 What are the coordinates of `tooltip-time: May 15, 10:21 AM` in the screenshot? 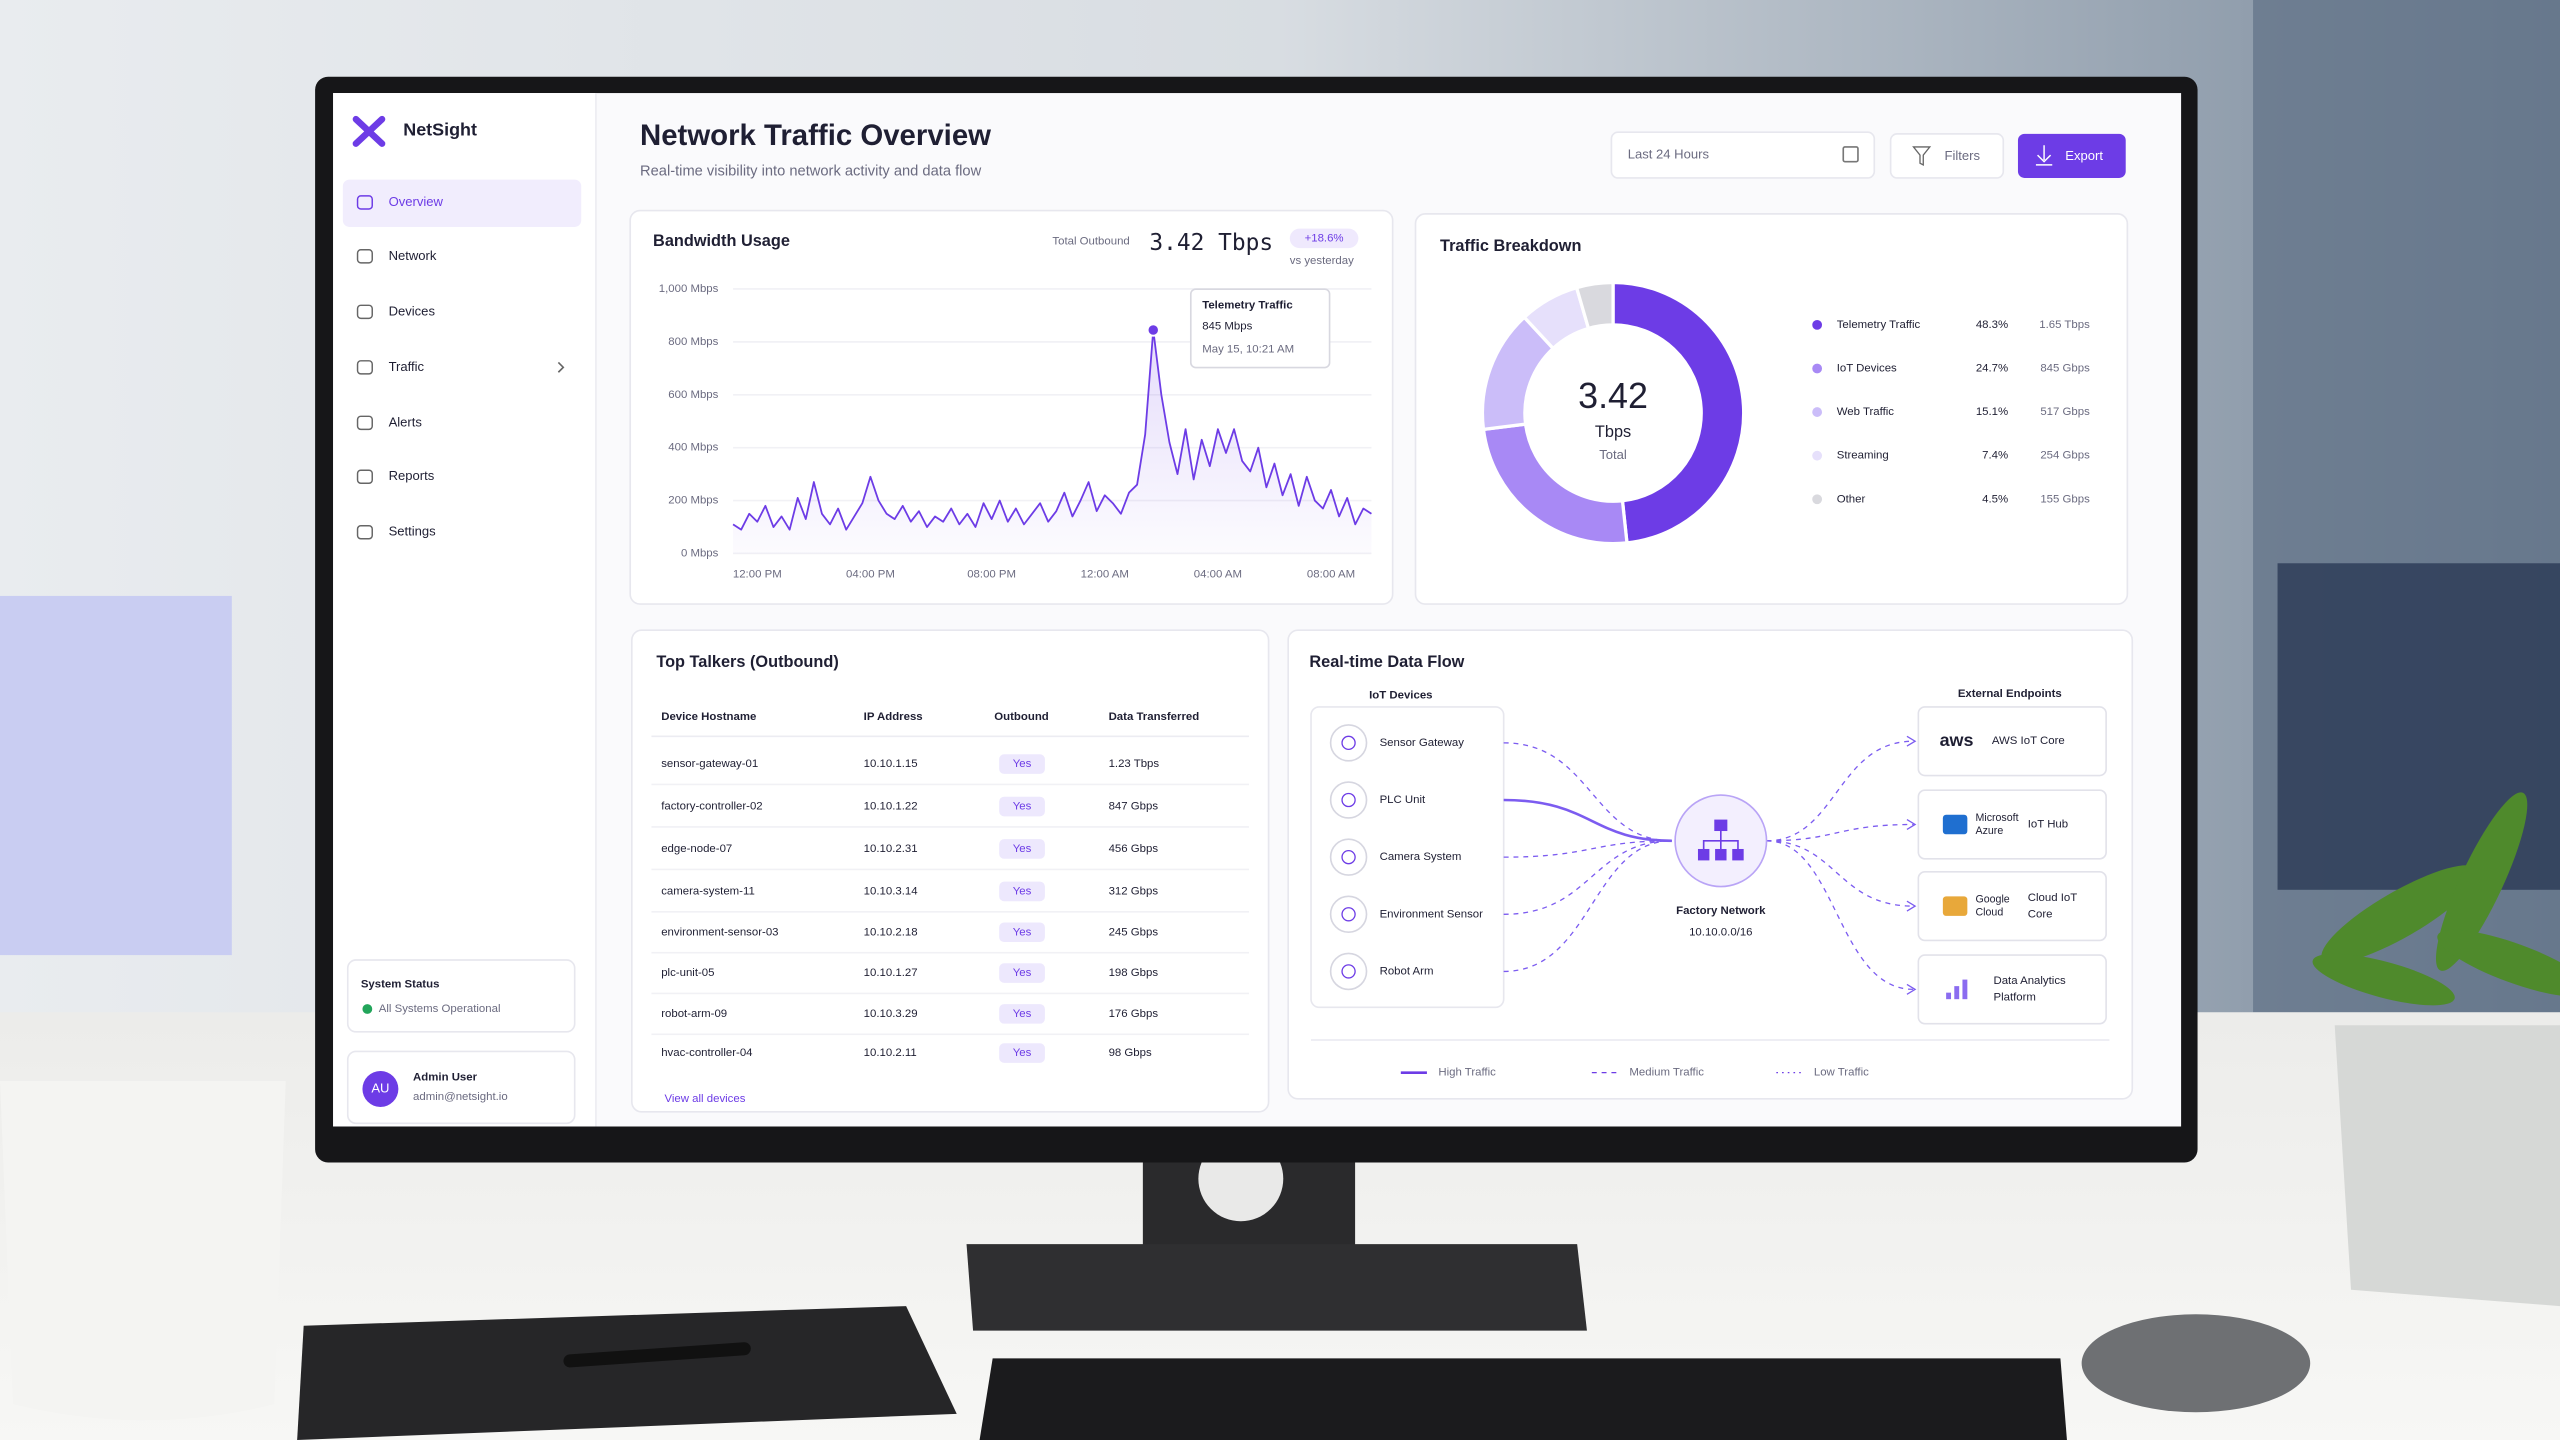 It's located at (1248, 350).